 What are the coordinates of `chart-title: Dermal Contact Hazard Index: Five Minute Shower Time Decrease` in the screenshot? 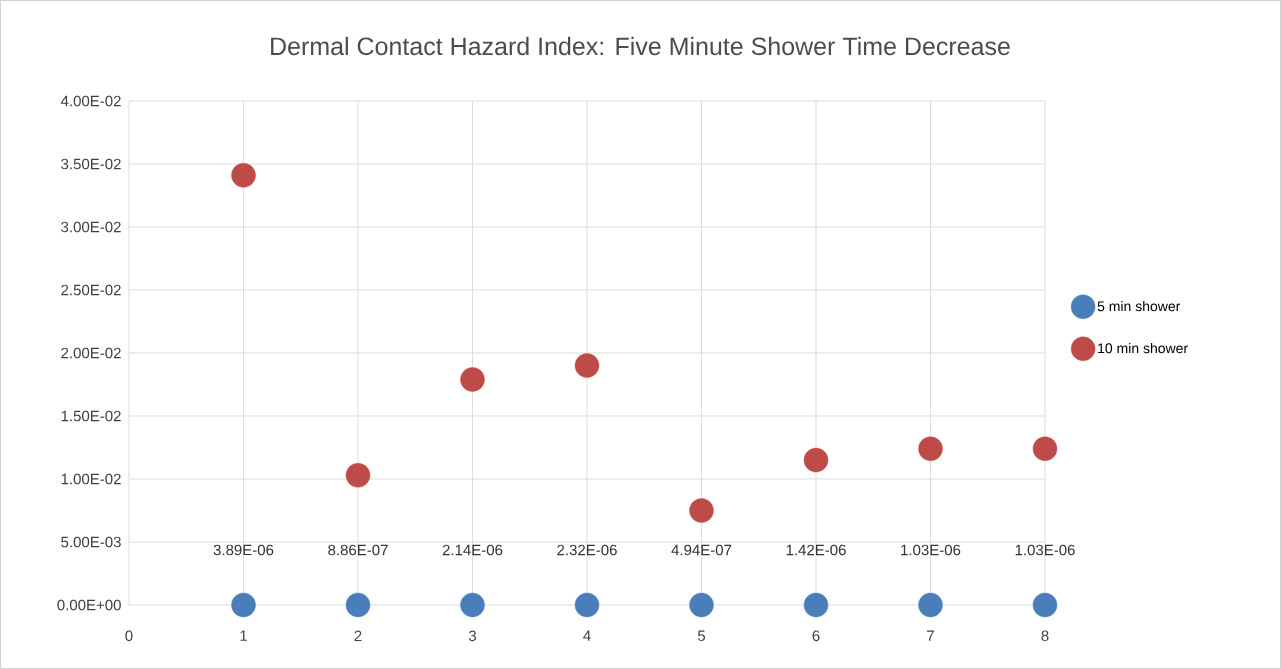 It's located at (640, 46).